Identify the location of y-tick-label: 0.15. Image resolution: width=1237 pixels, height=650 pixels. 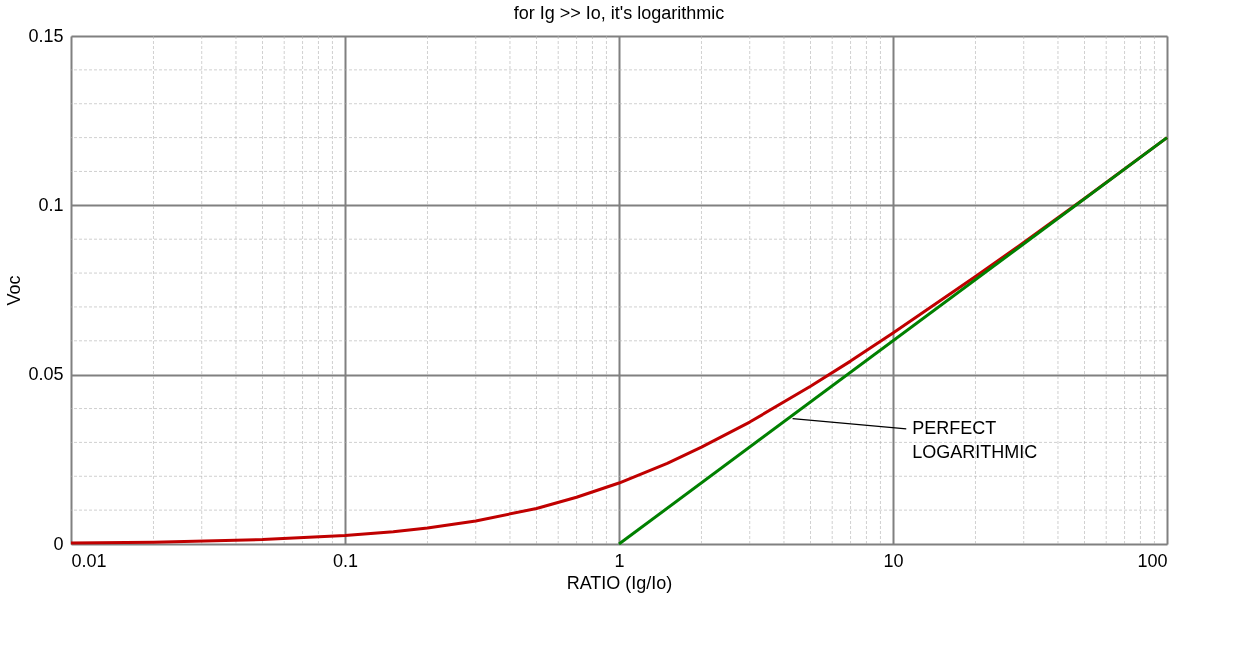
(46, 35).